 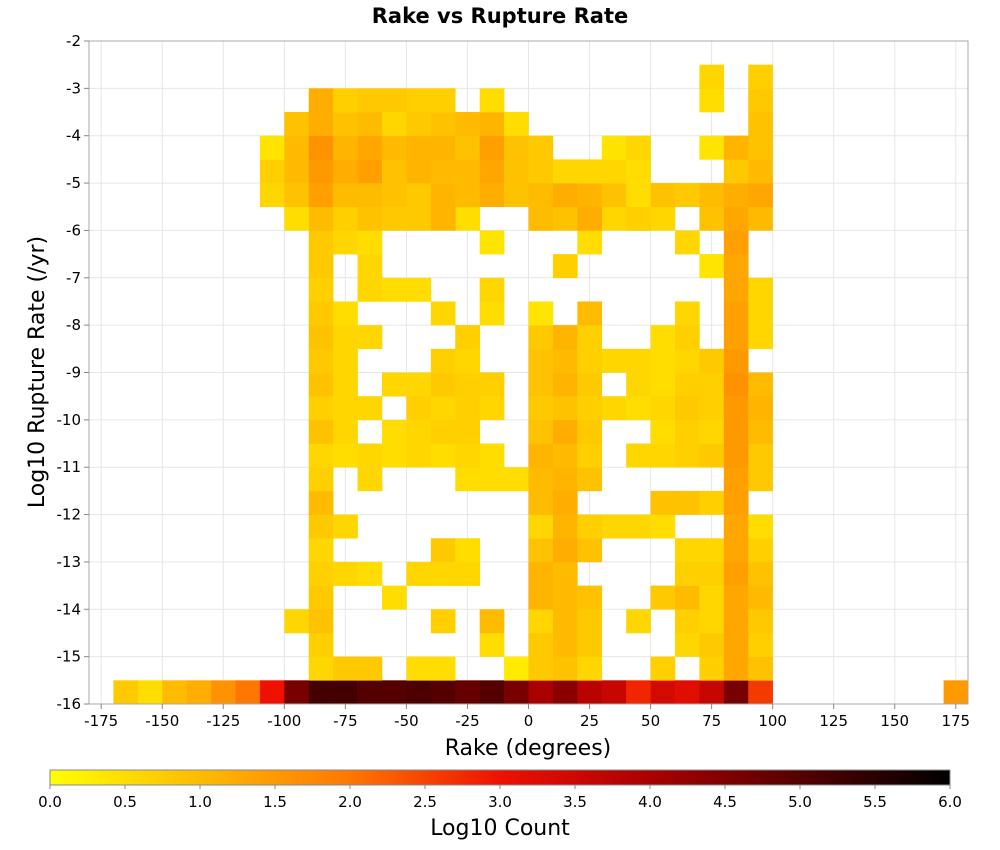 What do you see at coordinates (73, 41) in the screenshot?
I see `y-tick-label: -2` at bounding box center [73, 41].